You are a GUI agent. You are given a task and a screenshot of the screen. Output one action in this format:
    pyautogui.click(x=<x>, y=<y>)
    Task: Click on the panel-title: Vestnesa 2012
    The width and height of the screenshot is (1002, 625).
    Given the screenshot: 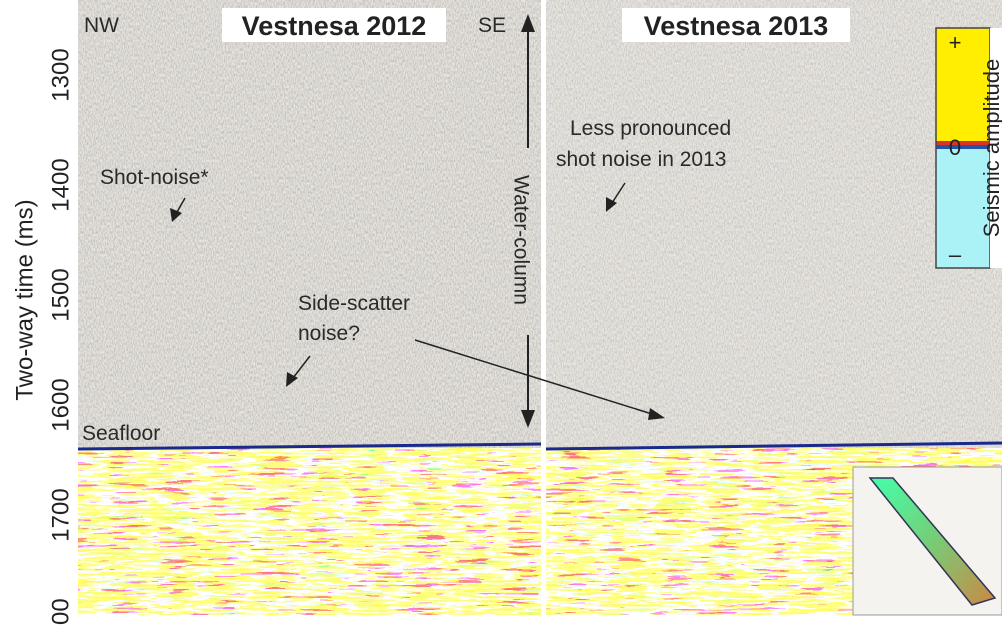 What is the action you would take?
    pyautogui.click(x=334, y=26)
    